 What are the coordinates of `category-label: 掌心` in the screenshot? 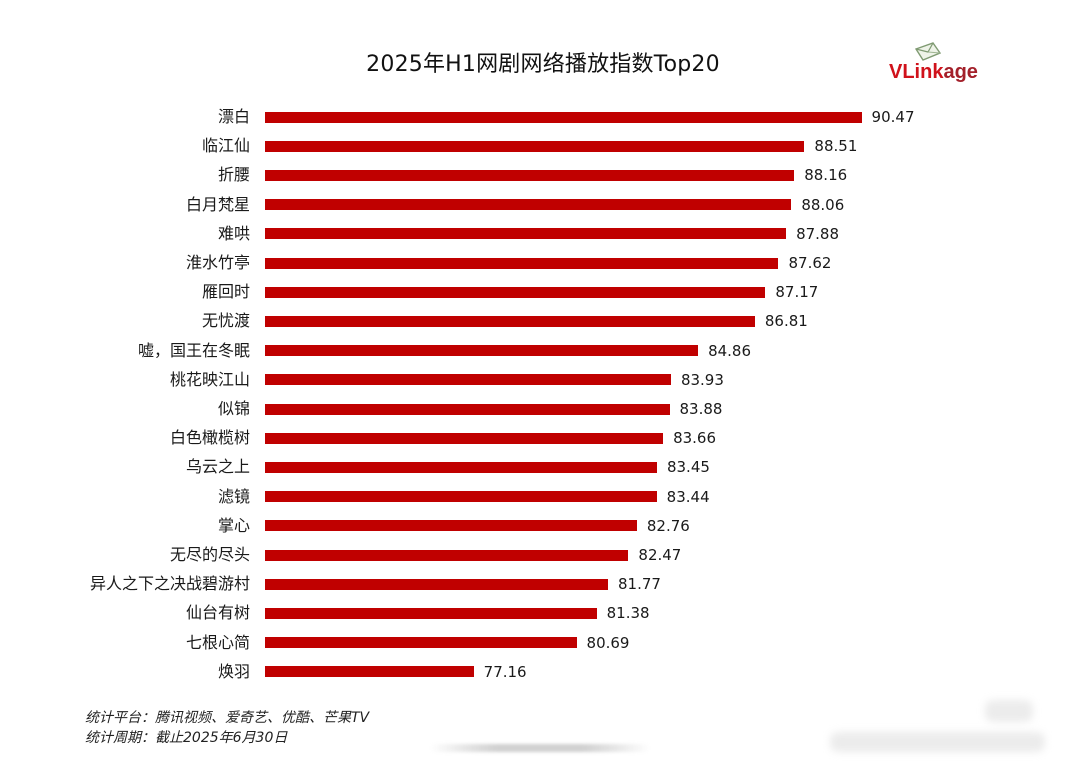 It's located at (233, 525).